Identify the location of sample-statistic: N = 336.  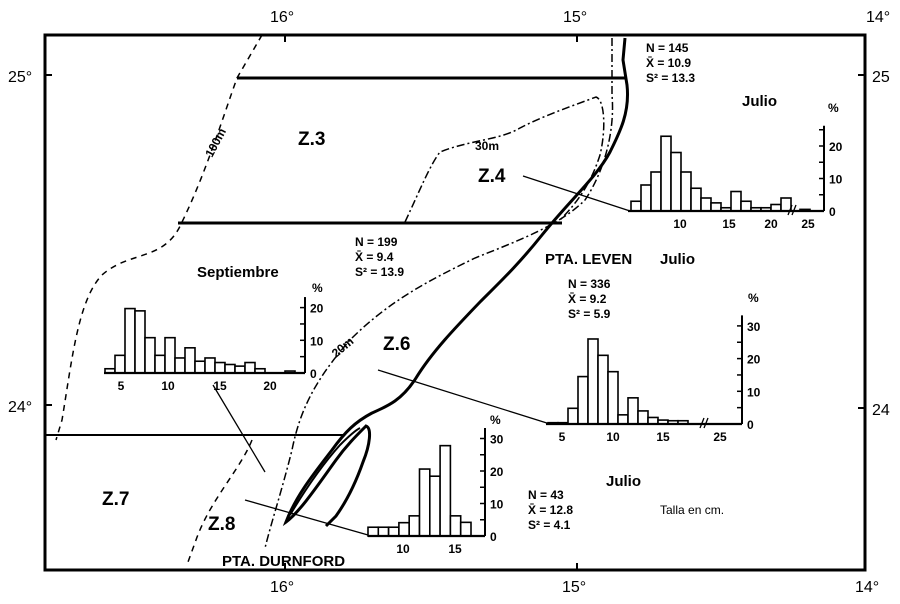
(589, 284).